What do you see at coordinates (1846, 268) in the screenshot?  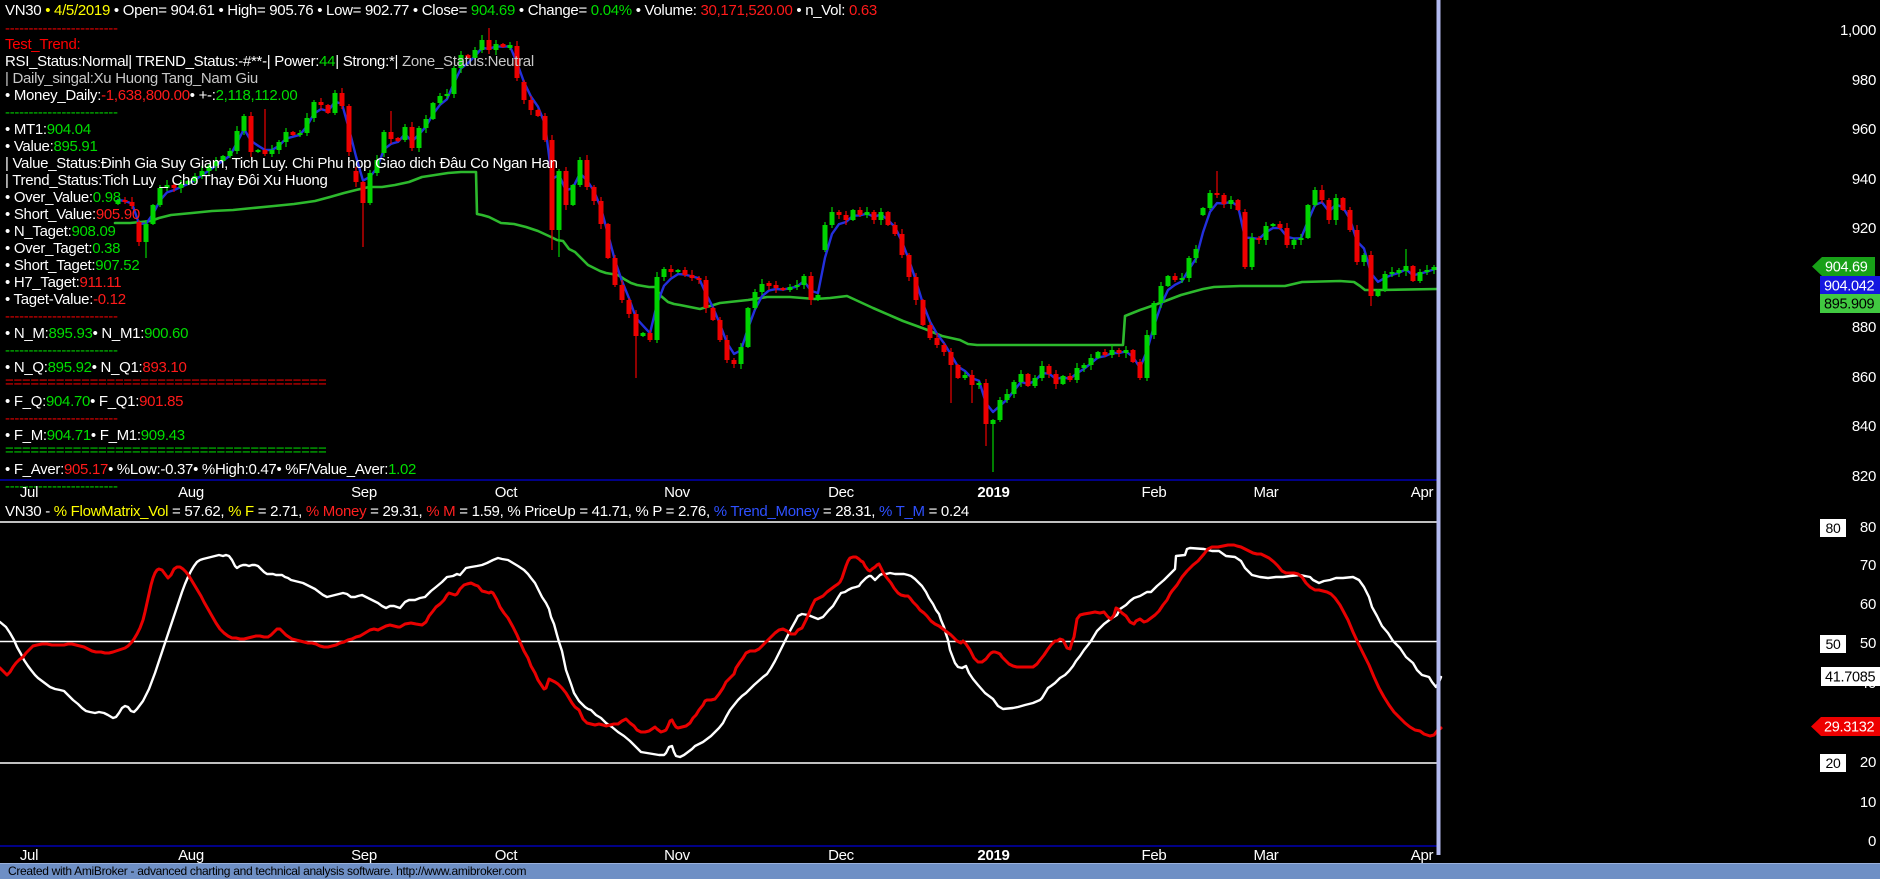 I see `svg-text: 904.69` at bounding box center [1846, 268].